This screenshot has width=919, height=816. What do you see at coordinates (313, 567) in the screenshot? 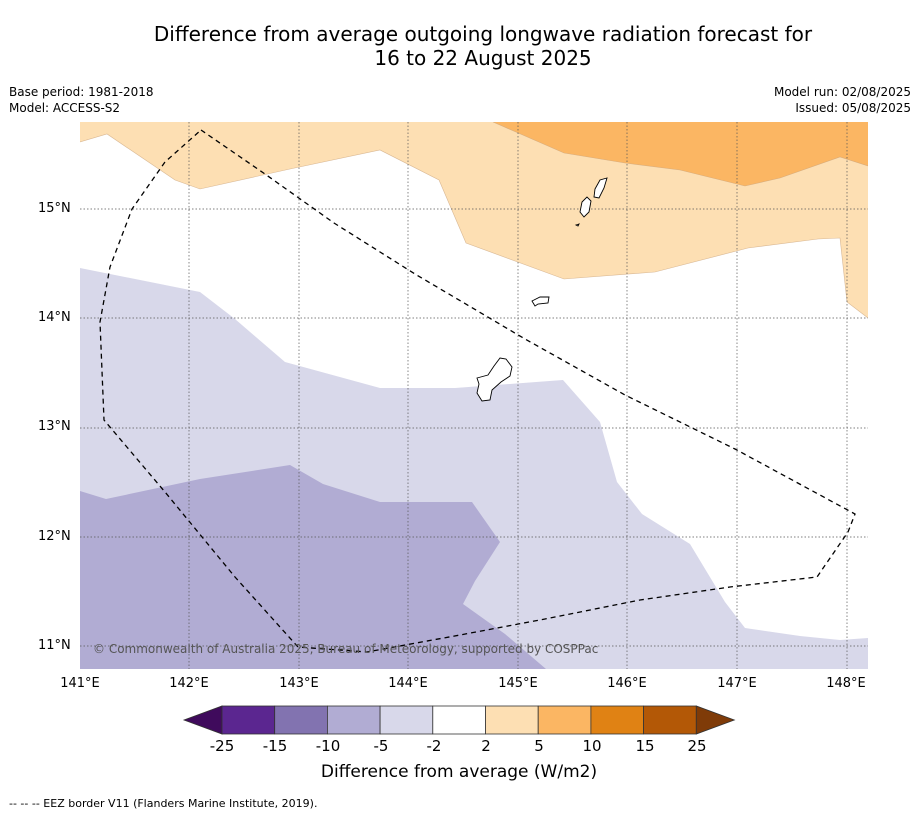
I see `region-minus10-to-minus5` at bounding box center [313, 567].